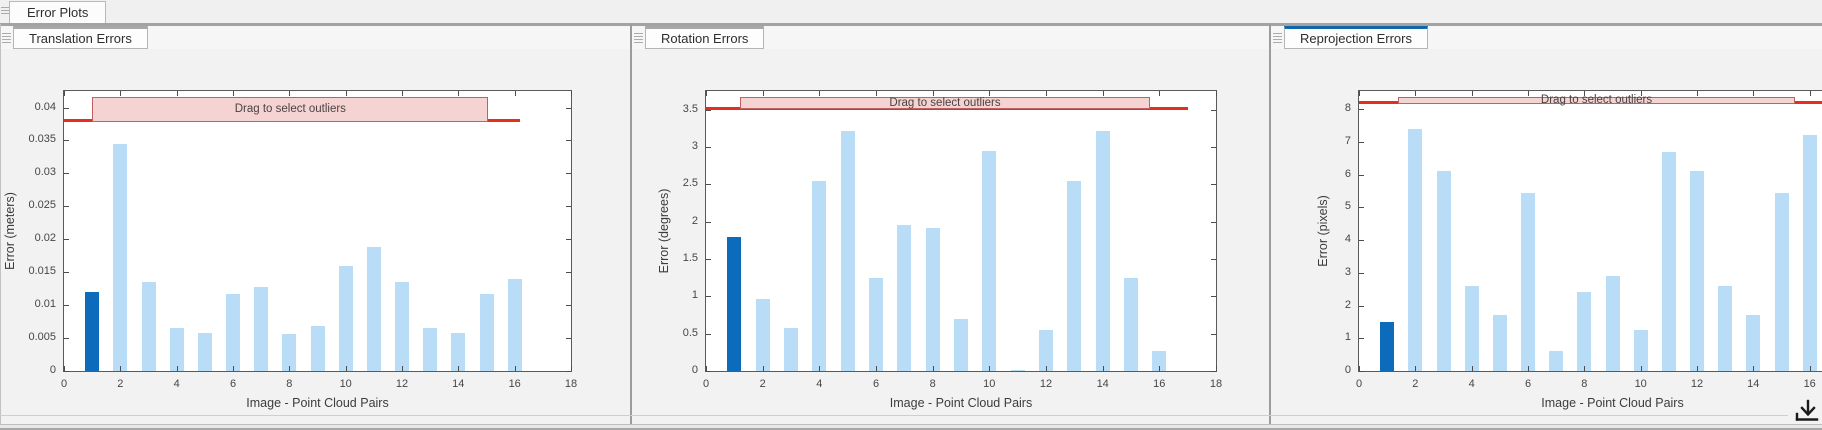 The width and height of the screenshot is (1822, 430). What do you see at coordinates (1356, 37) in the screenshot?
I see `figure-tab-reprojection-errors: Reprojection Errors` at bounding box center [1356, 37].